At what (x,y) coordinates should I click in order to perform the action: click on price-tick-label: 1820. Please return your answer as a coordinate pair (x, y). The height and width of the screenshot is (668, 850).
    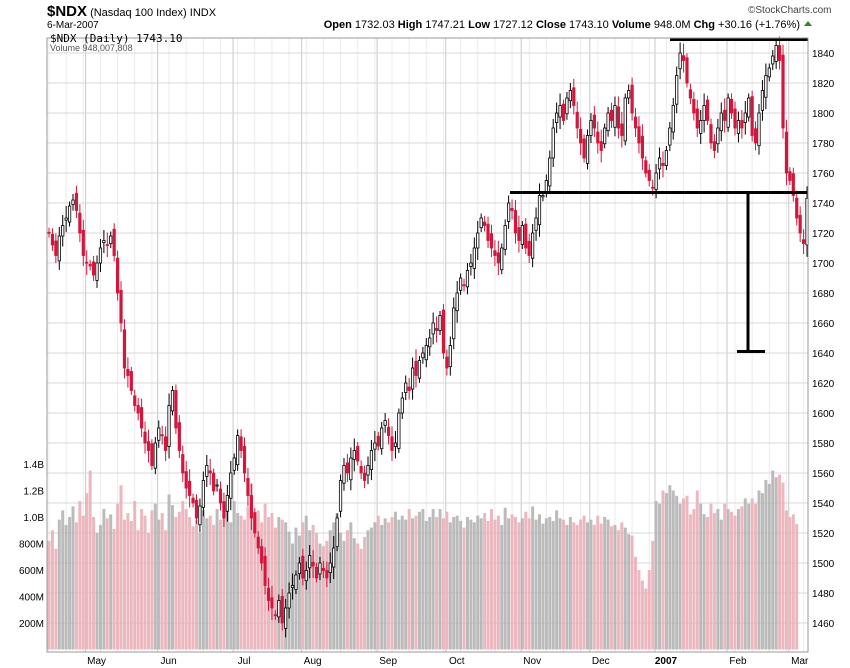
    Looking at the image, I should click on (823, 84).